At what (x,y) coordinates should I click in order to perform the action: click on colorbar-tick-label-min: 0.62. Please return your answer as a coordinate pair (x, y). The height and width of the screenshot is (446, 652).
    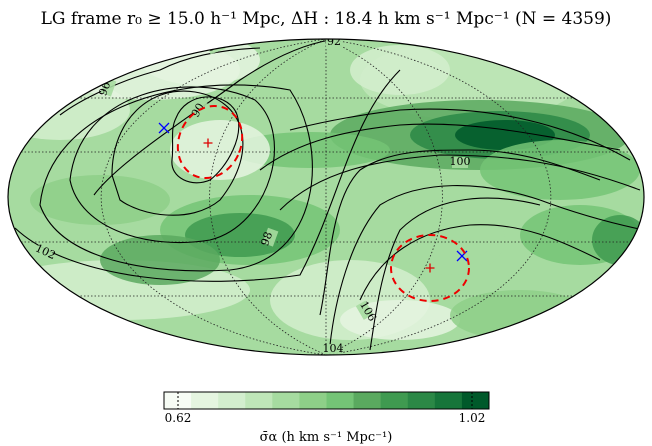
    Looking at the image, I should click on (178, 418).